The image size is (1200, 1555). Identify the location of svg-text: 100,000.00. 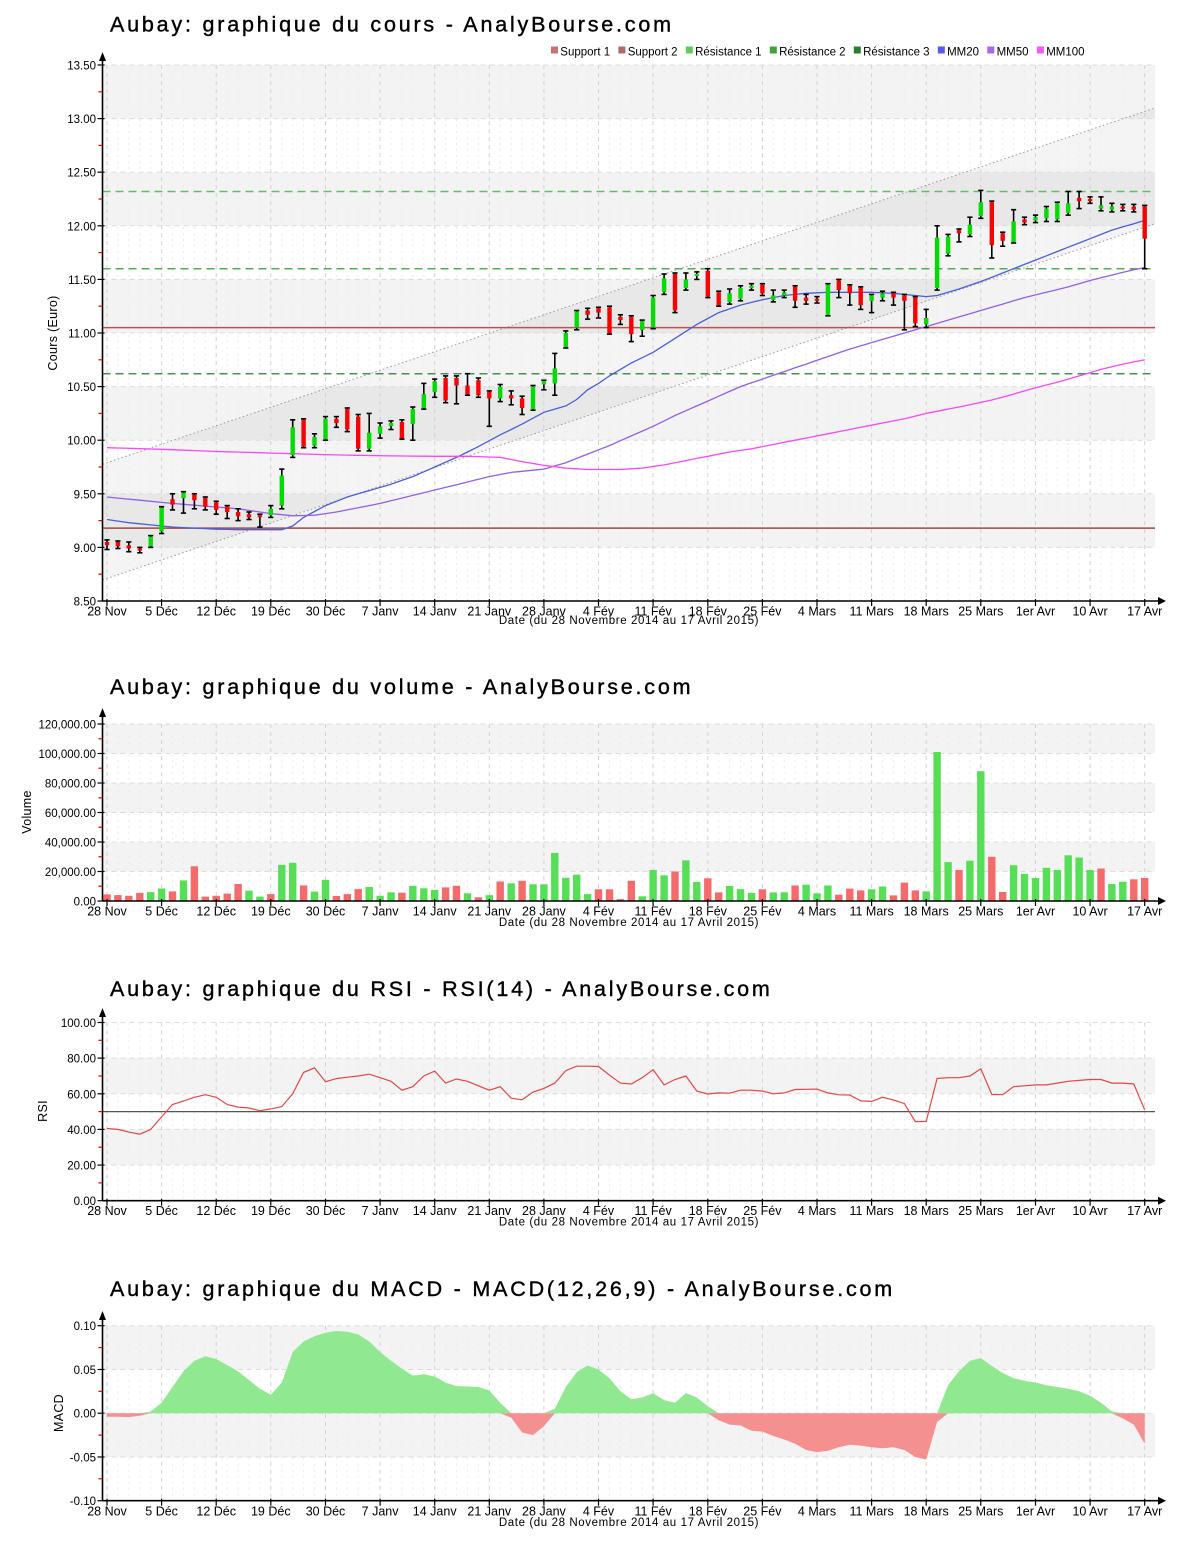
(67, 755).